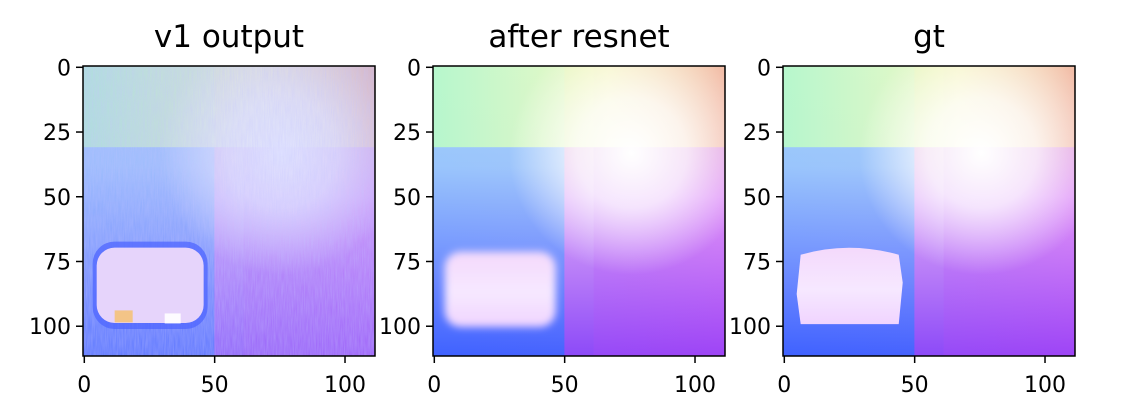 This screenshot has height=416, width=1140. Describe the element at coordinates (929, 37) in the screenshot. I see `chart-title: gt` at that location.